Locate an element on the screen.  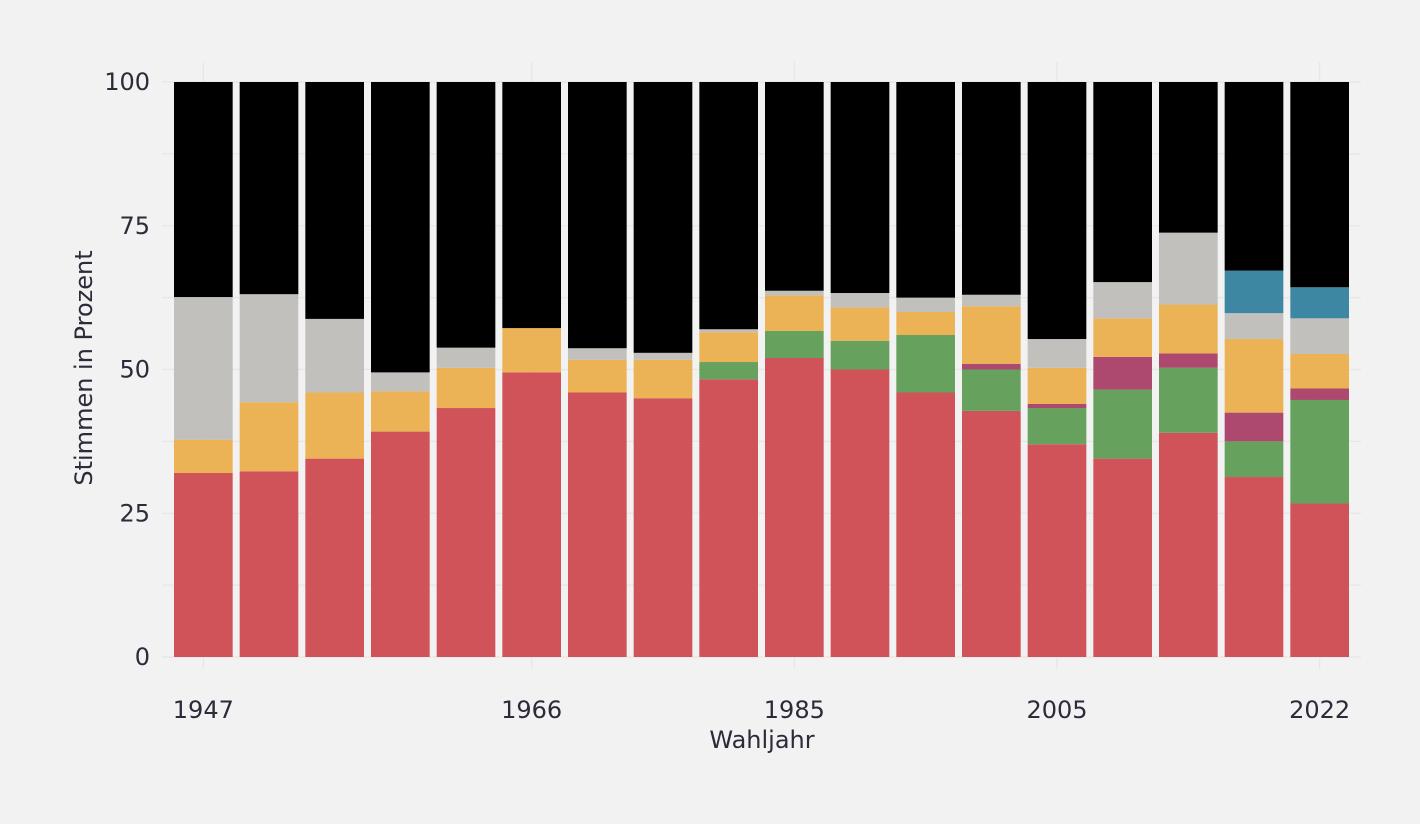
x-tick-label: 1966 is located at coordinates (531, 710).